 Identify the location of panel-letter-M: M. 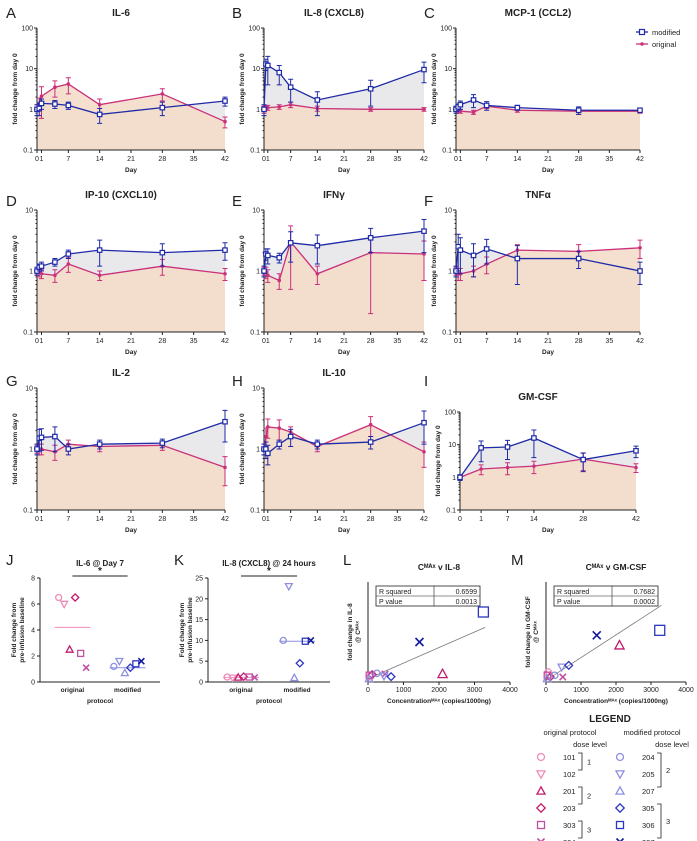
(517, 560).